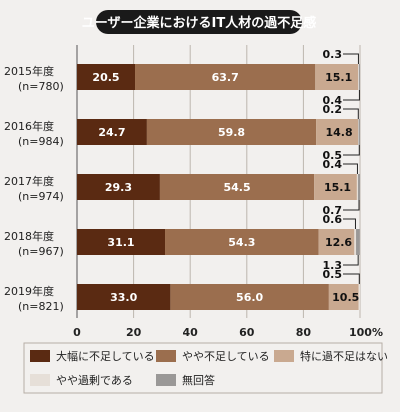  I want to click on legend-label: 無回答, so click(198, 380).